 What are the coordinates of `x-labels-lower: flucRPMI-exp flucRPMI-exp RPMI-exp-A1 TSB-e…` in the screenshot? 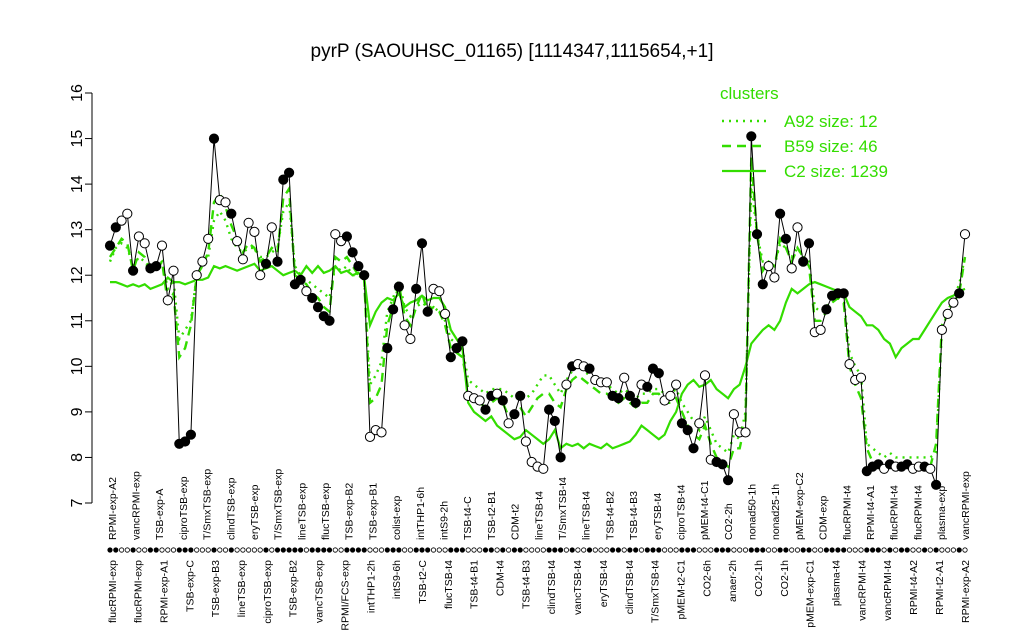 It's located at (539, 595).